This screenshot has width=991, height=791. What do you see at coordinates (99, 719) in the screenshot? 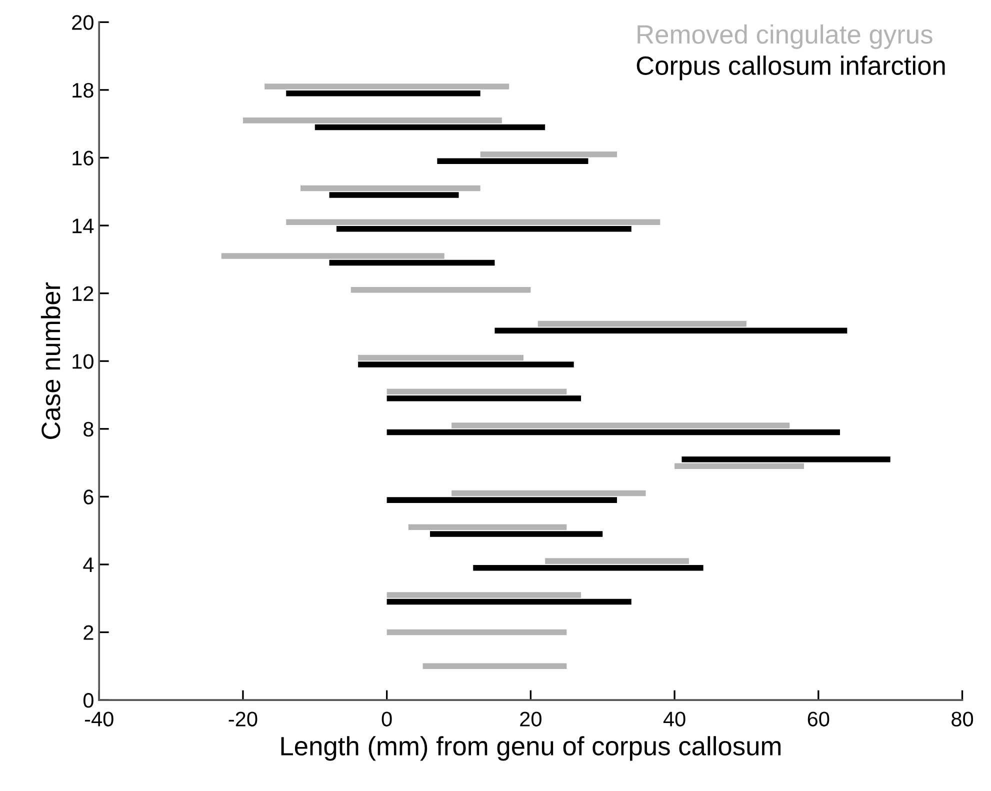
I see `x-tick-label: -40` at bounding box center [99, 719].